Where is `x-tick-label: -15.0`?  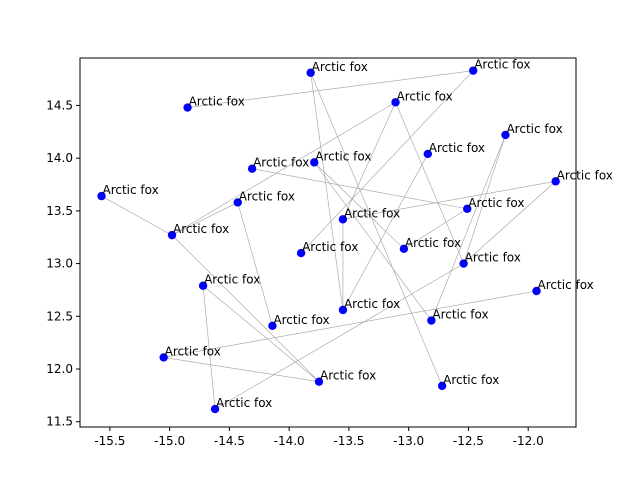 x-tick-label: -15.0 is located at coordinates (169, 441).